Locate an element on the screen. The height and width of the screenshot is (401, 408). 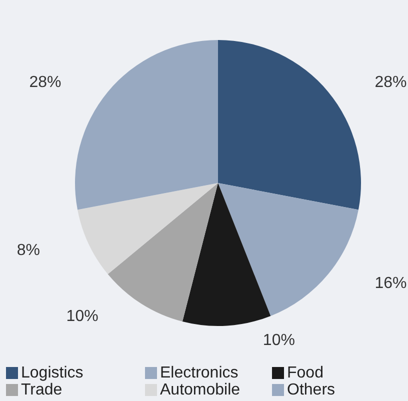
data-label: 16% is located at coordinates (390, 283).